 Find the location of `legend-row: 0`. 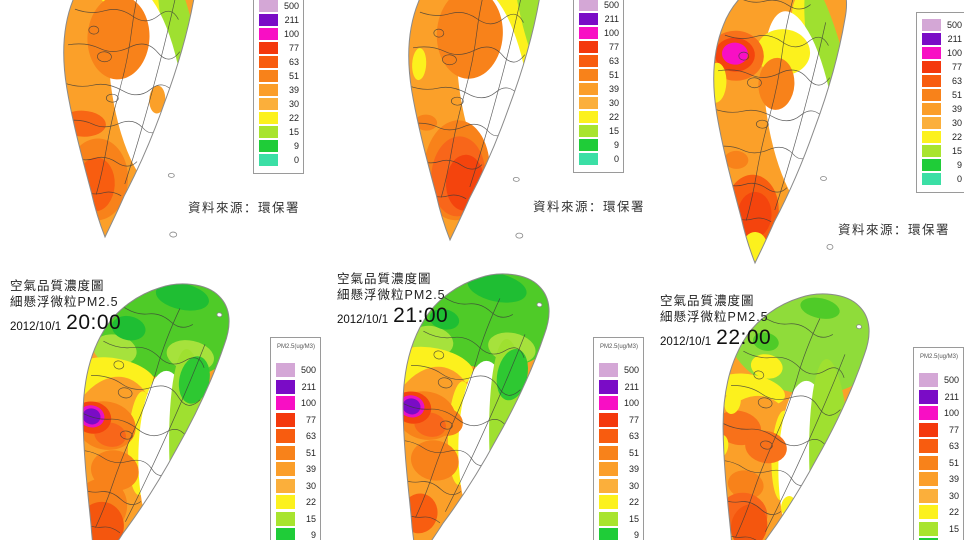

legend-row: 0 is located at coordinates (942, 179).